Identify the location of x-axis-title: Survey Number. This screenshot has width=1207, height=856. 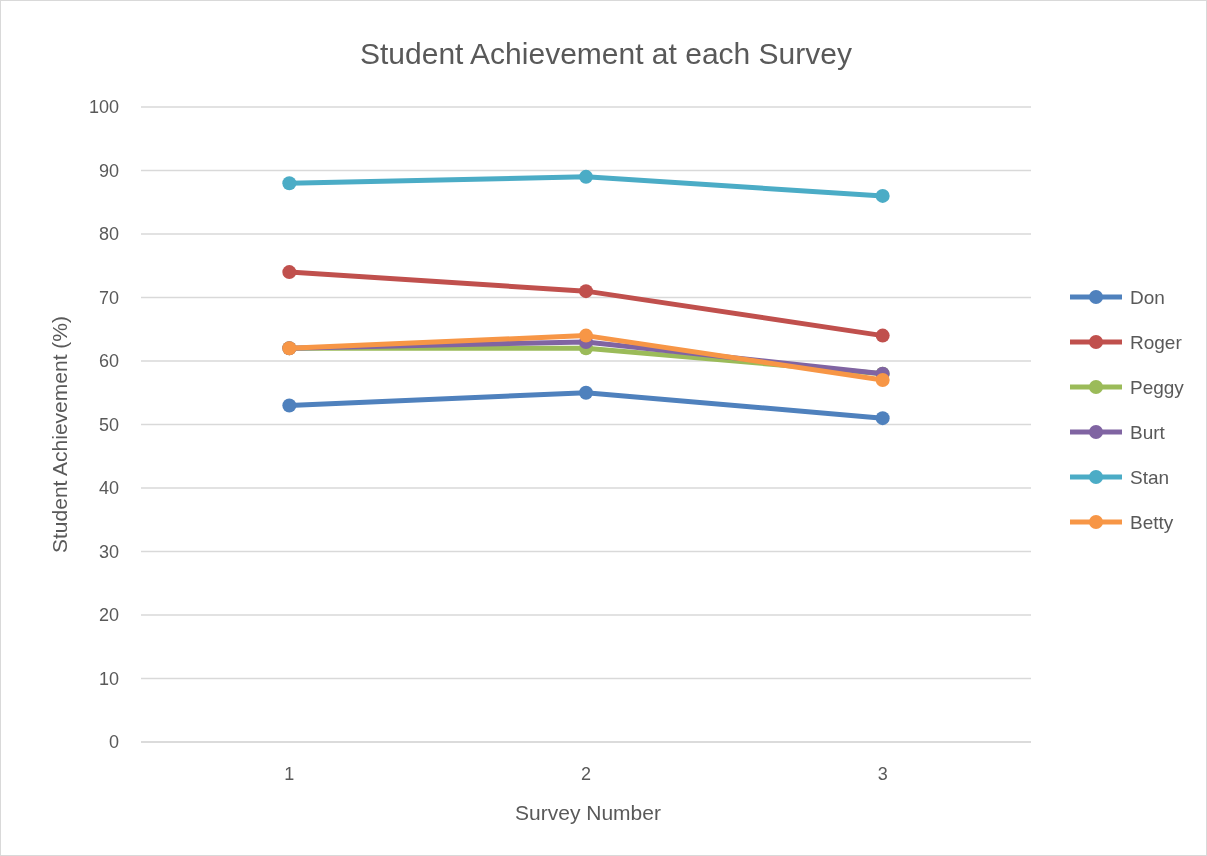
(588, 812).